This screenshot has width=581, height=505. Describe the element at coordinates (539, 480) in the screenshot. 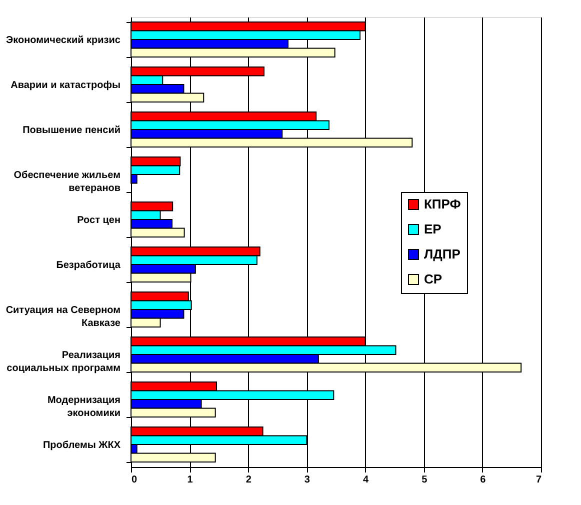

I see `x-tick-label: 7` at that location.